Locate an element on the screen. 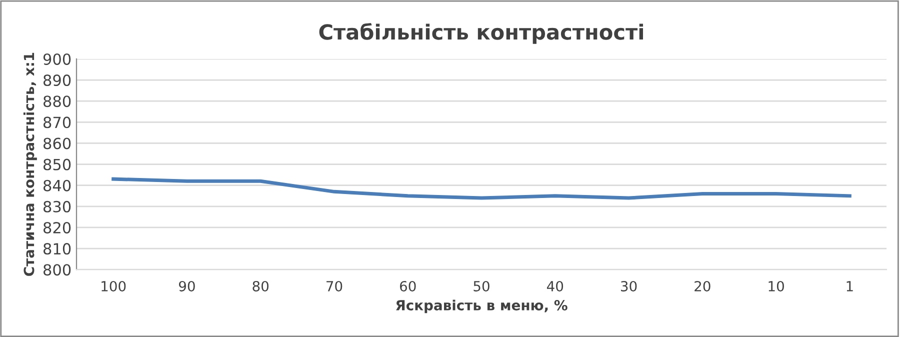  x-tick-label: 30 is located at coordinates (628, 286).